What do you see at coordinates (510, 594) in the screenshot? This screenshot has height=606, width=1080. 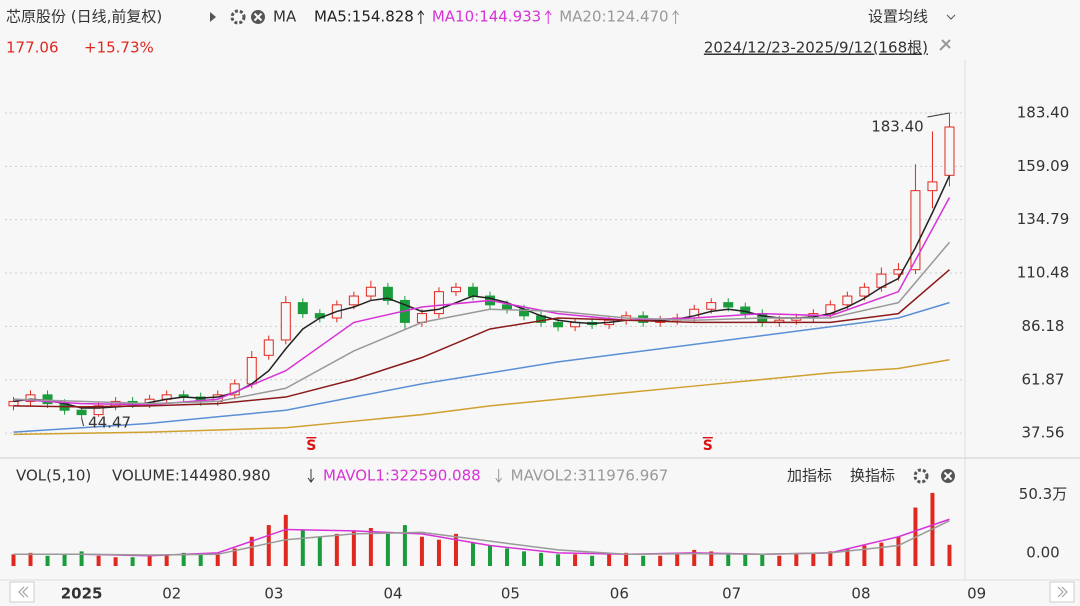 I see `x-tick-label: 05` at bounding box center [510, 594].